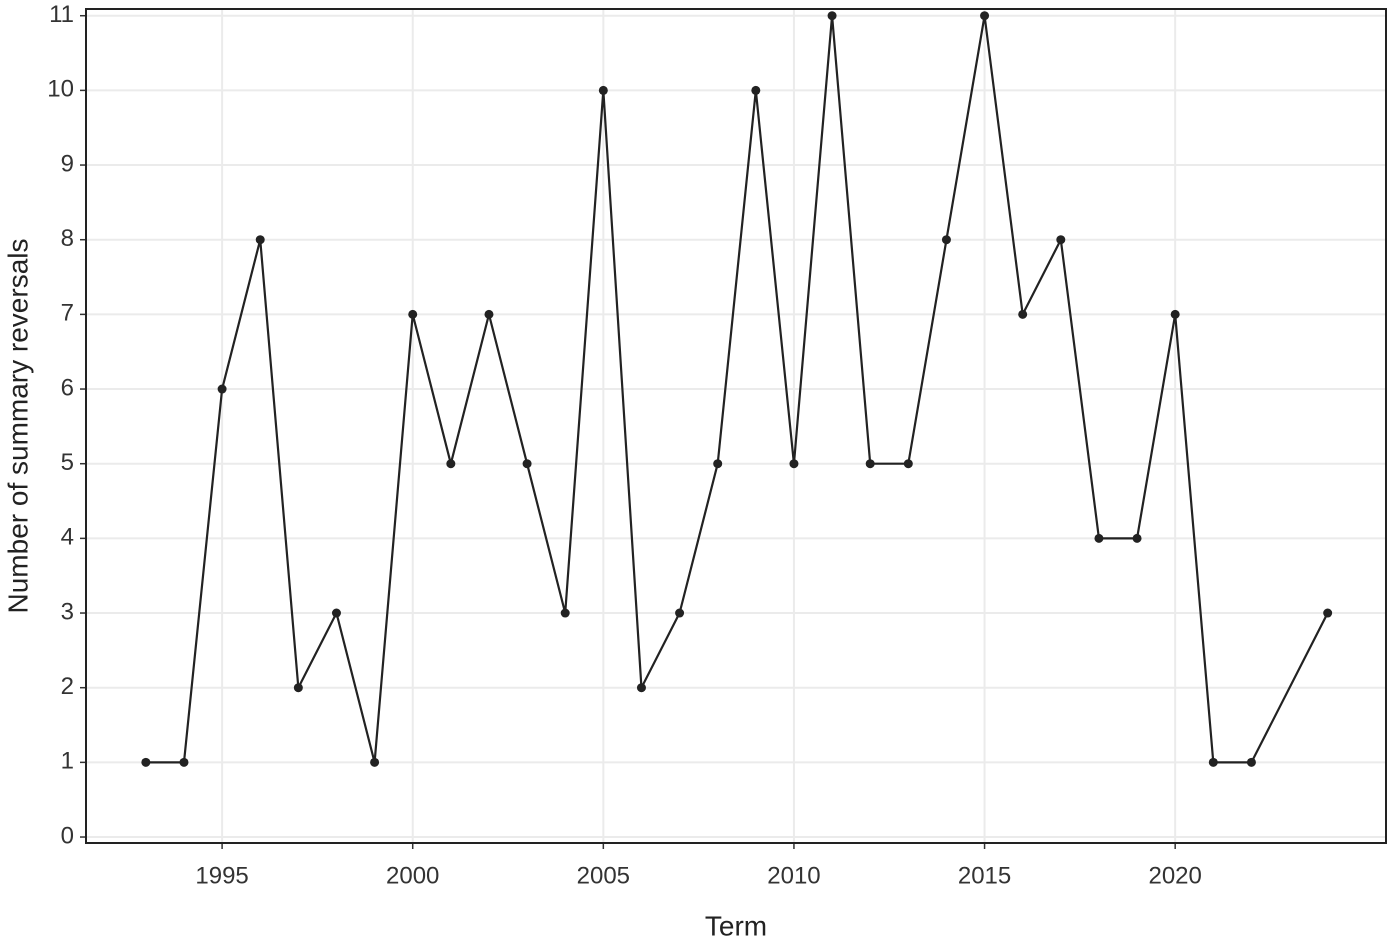 Image resolution: width=1392 pixels, height=950 pixels. I want to click on x-tick-label: 1995, so click(221, 875).